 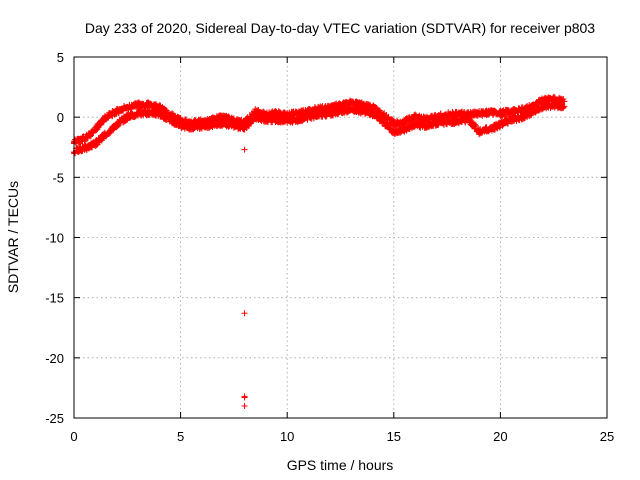 What do you see at coordinates (607, 436) in the screenshot?
I see `x-tick-label: 25` at bounding box center [607, 436].